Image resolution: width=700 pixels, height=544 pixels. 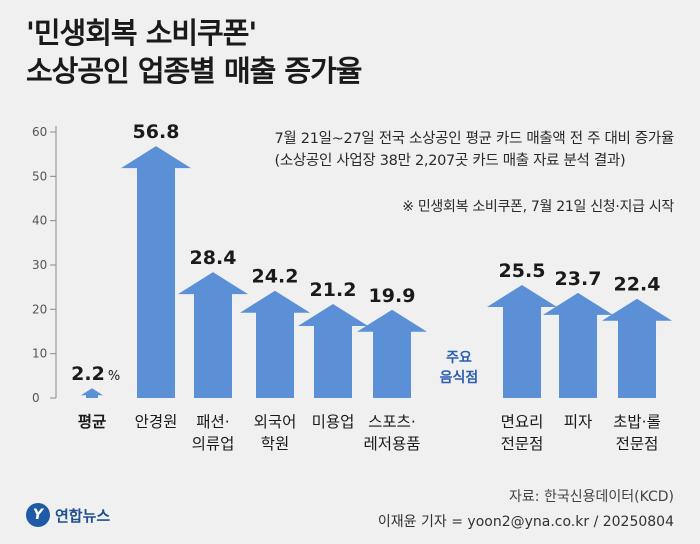 What do you see at coordinates (213, 444) in the screenshot?
I see `category-label: 의류업` at bounding box center [213, 444].